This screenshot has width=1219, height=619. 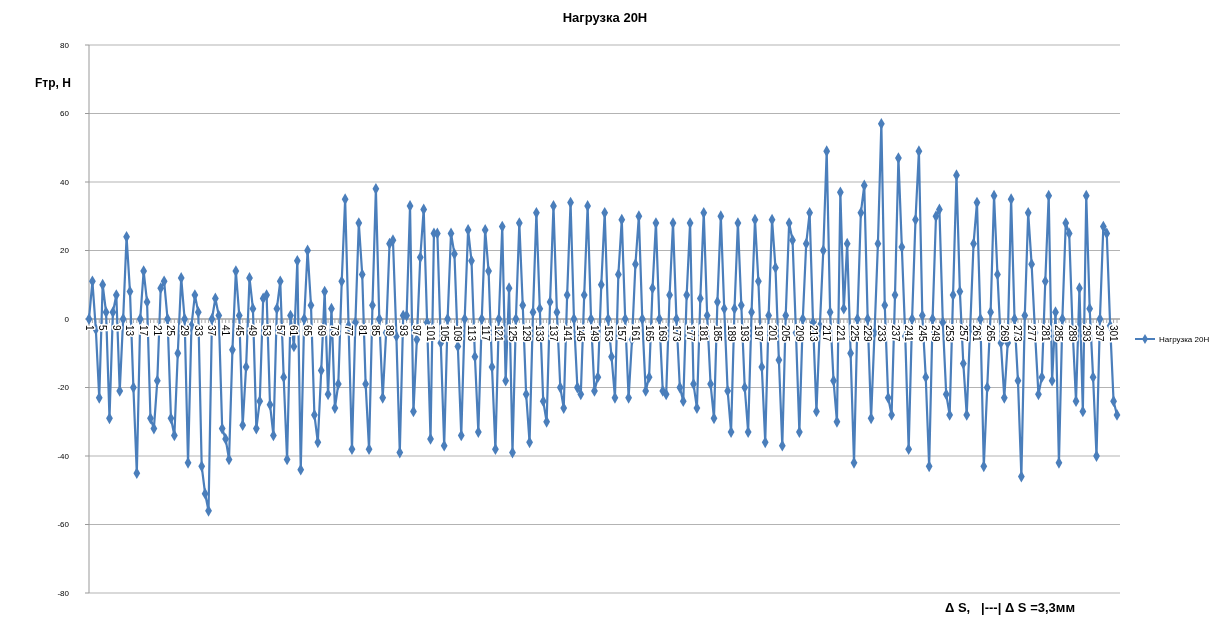 What do you see at coordinates (1100, 334) in the screenshot?
I see `x-tick-label: 297` at bounding box center [1100, 334].